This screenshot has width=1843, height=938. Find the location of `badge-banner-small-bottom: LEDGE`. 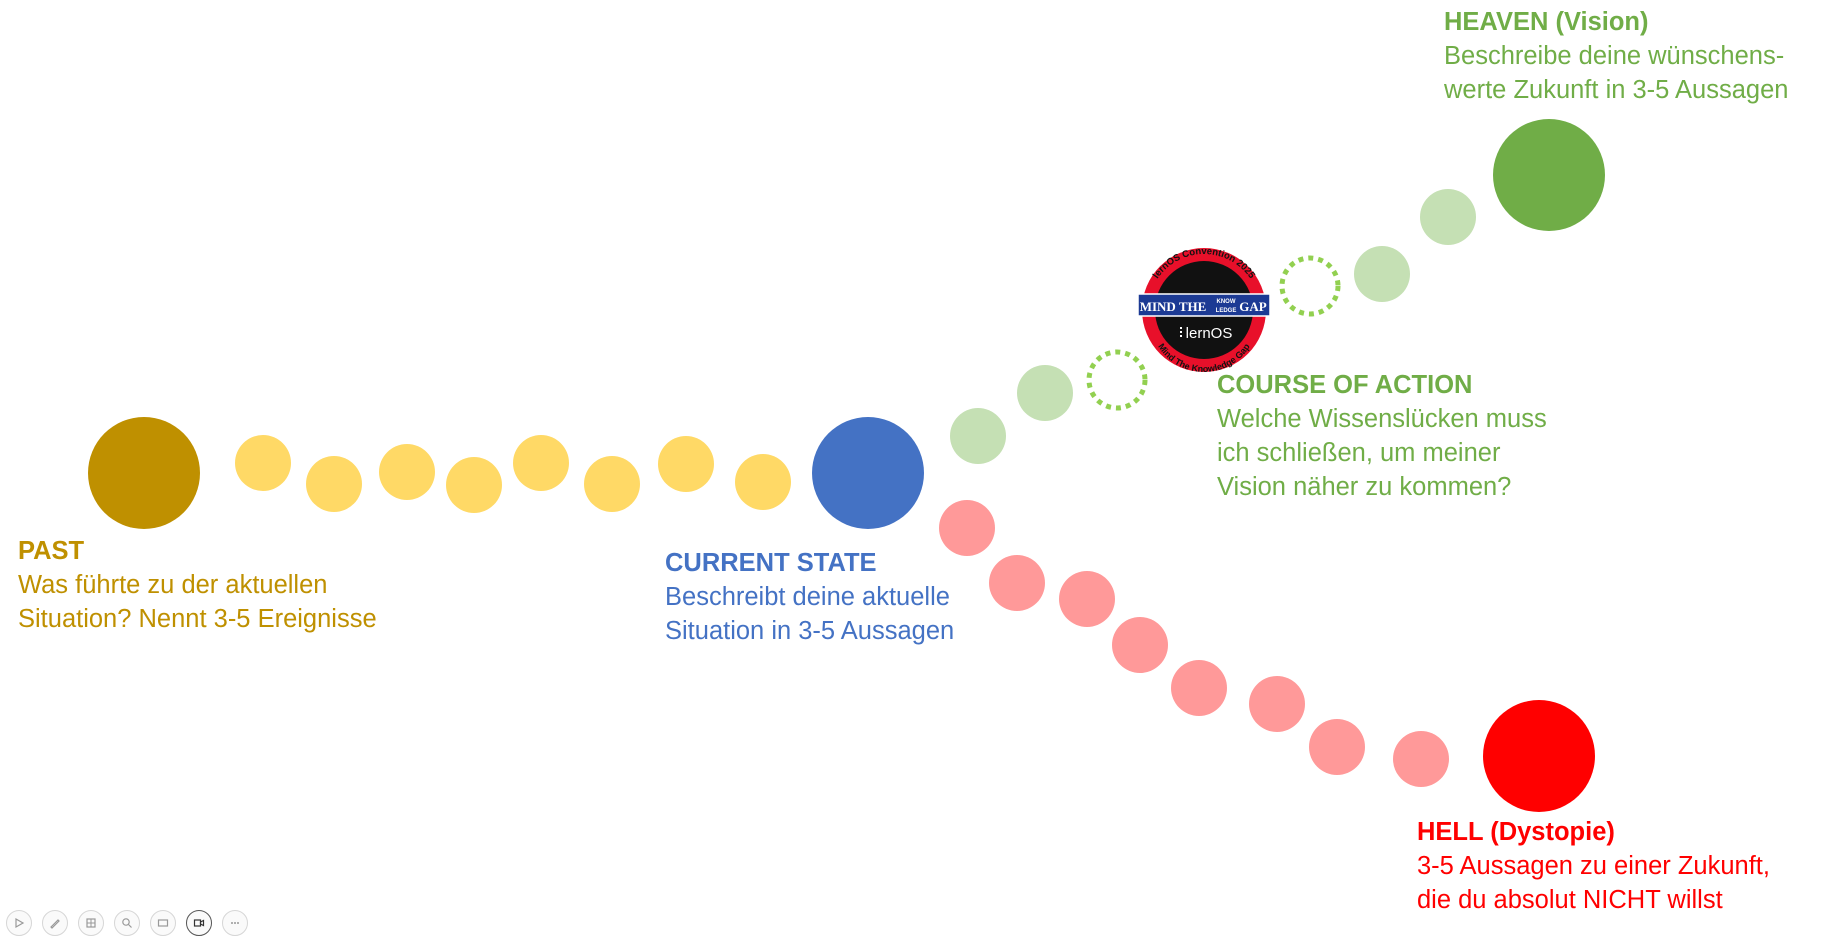

badge-banner-small-bottom: LEDGE is located at coordinates (1226, 311).